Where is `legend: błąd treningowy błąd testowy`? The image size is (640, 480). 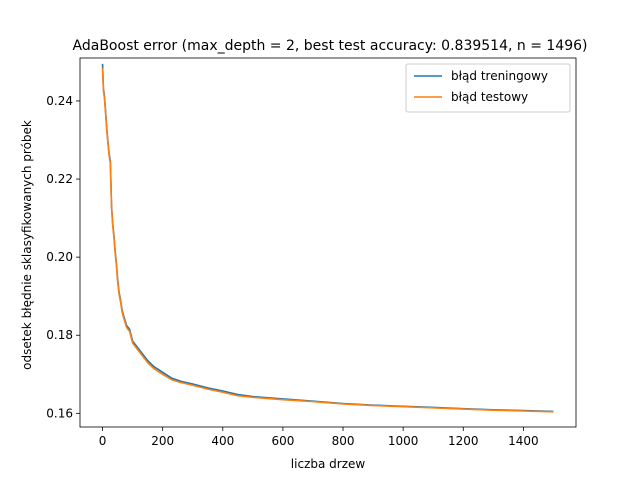
legend: błąd treningowy błąd testowy is located at coordinates (488, 88).